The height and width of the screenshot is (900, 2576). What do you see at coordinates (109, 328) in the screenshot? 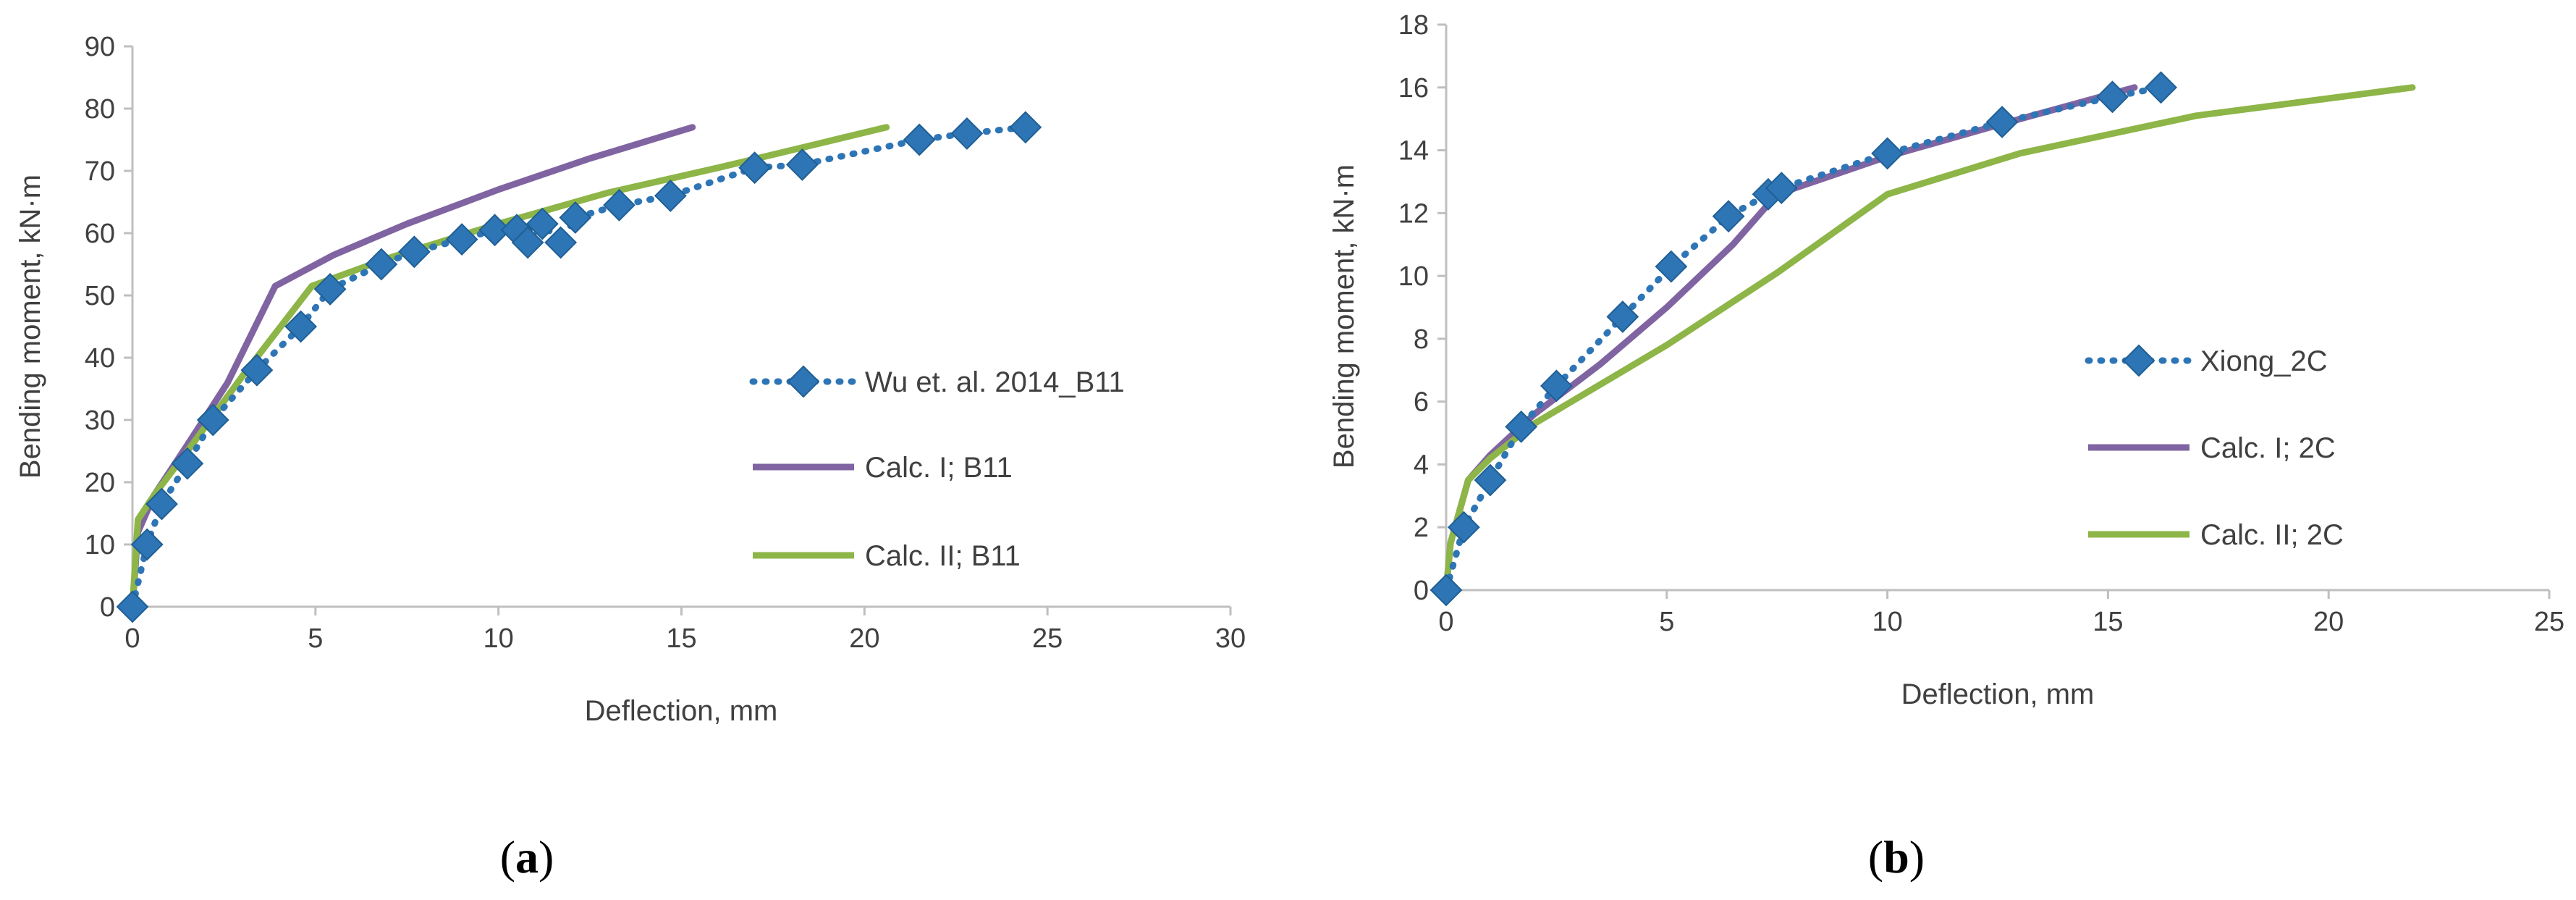
I see `chart-a-y-ticks: 0 10 20 30 40 50 60 70 80 90` at bounding box center [109, 328].